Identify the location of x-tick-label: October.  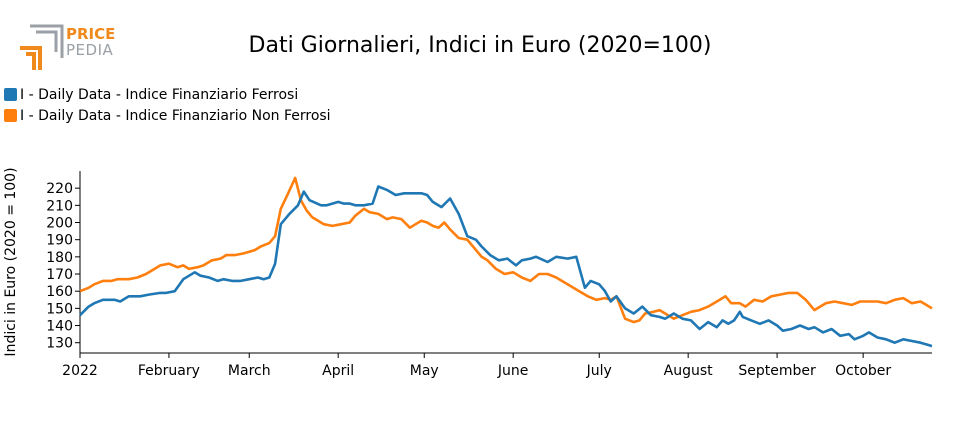
(863, 371).